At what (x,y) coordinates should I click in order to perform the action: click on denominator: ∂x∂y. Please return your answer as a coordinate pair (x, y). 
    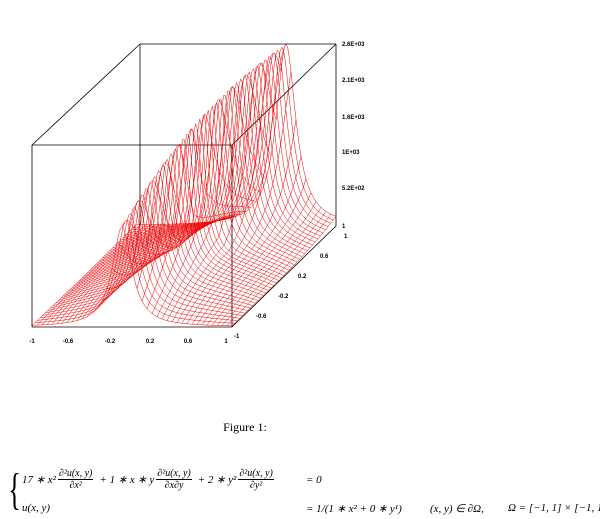
    Looking at the image, I should click on (174, 485).